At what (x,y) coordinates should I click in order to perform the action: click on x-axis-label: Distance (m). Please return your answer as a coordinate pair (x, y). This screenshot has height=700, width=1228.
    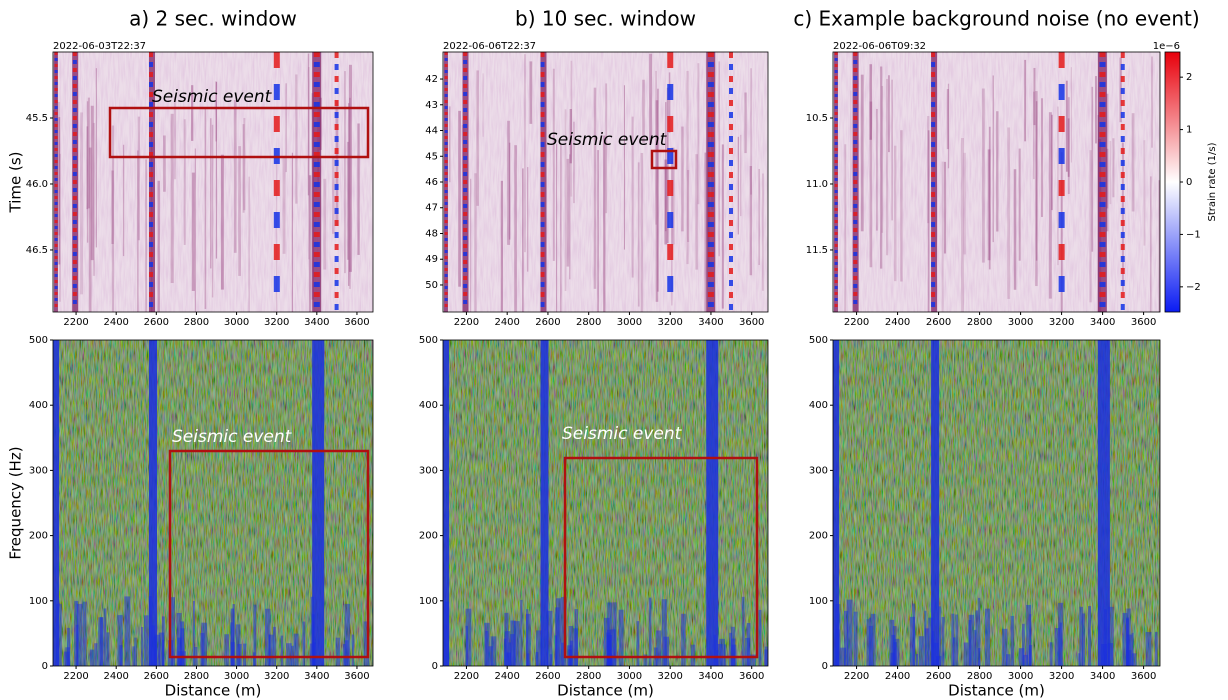
    Looking at the image, I should click on (605, 691).